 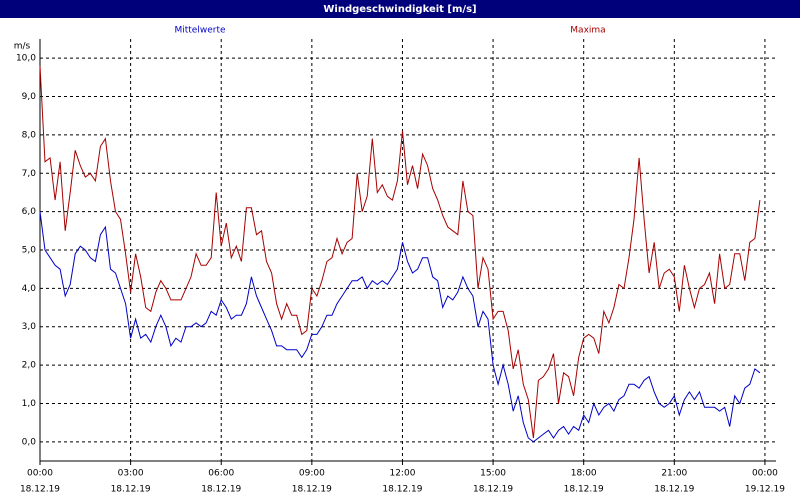 I want to click on chart-title: Windgeschwindigkeit [m/s], so click(x=399, y=9).